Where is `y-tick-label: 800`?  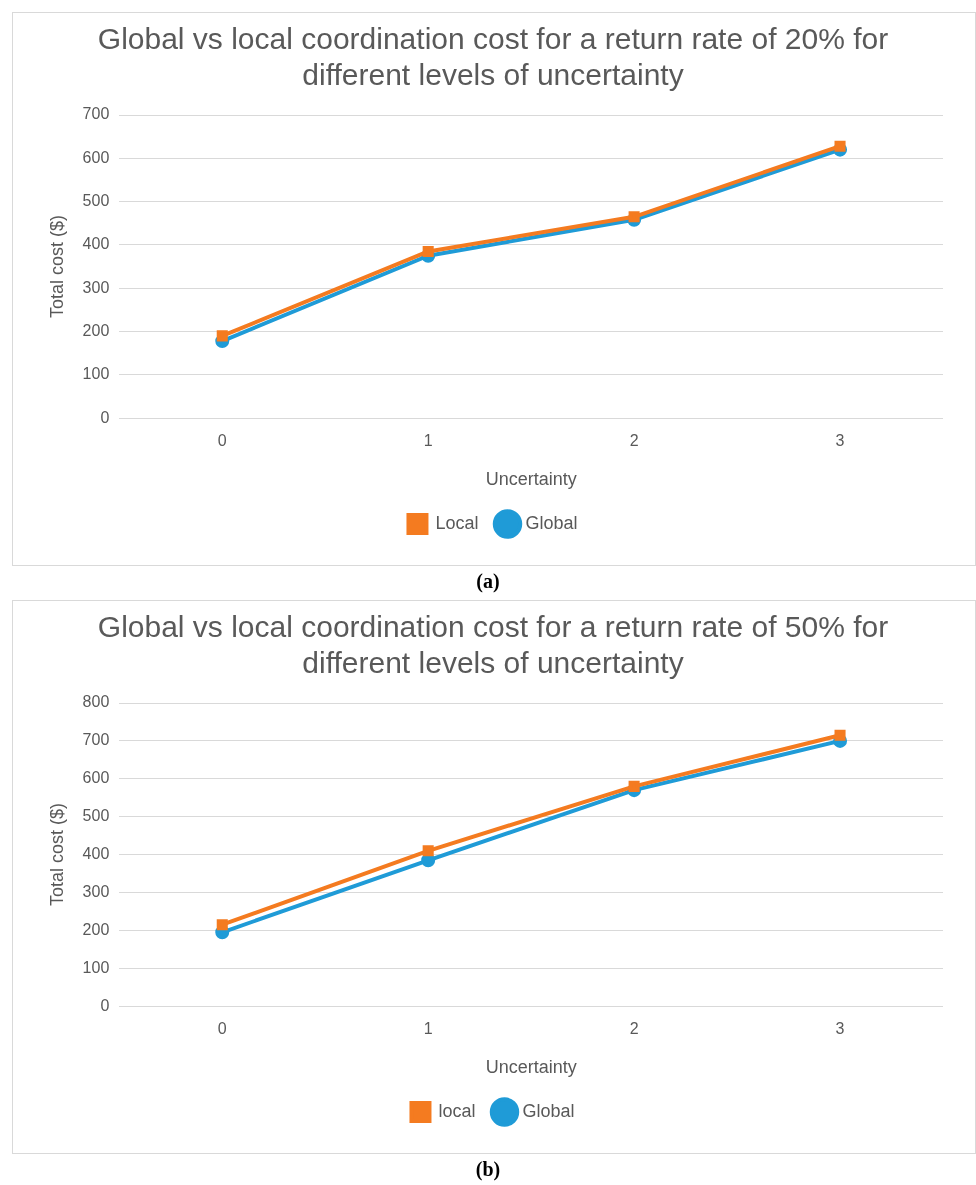
y-tick-label: 800 is located at coordinates (96, 702).